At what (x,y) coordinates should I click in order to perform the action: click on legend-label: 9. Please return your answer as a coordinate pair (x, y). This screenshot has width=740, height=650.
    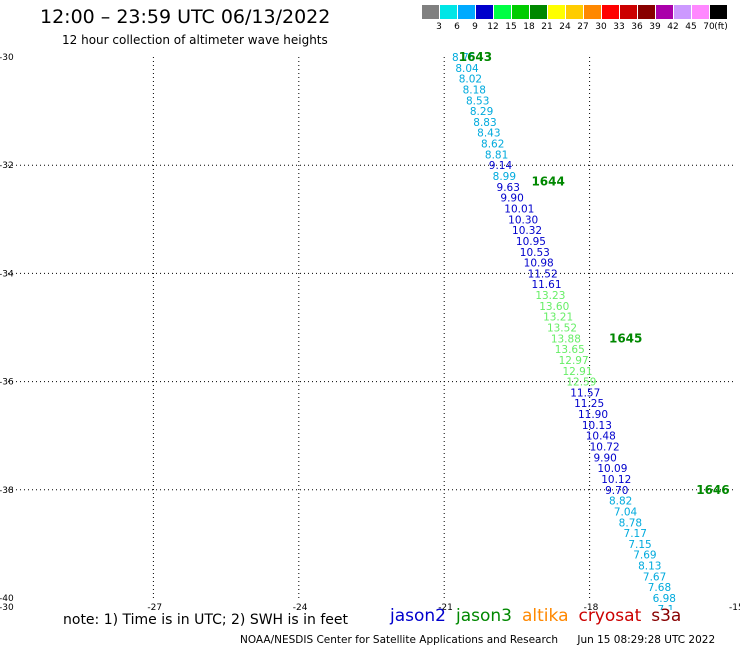
    Looking at the image, I should click on (475, 27).